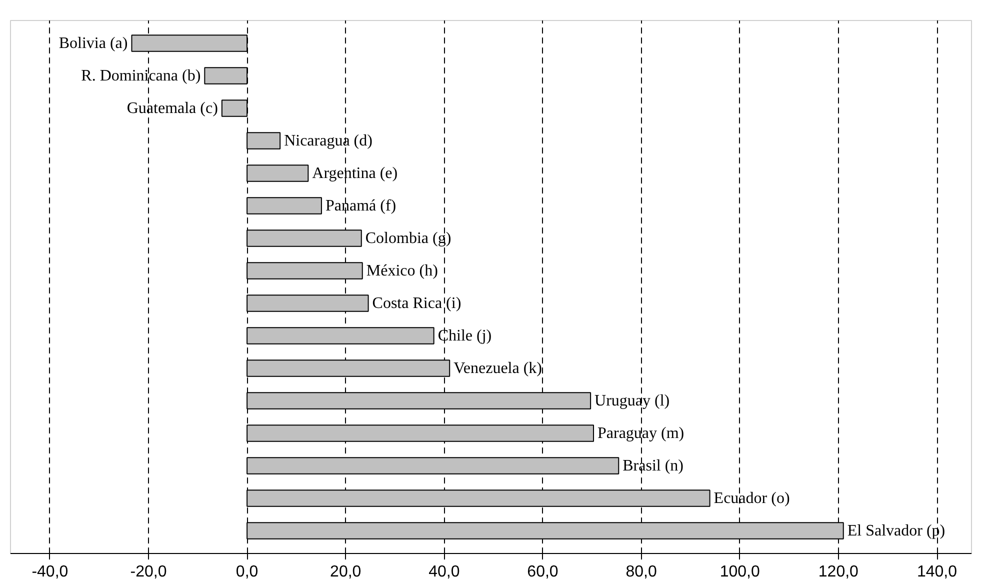 Image resolution: width=981 pixels, height=583 pixels. I want to click on x-tick-label: 60,0, so click(542, 572).